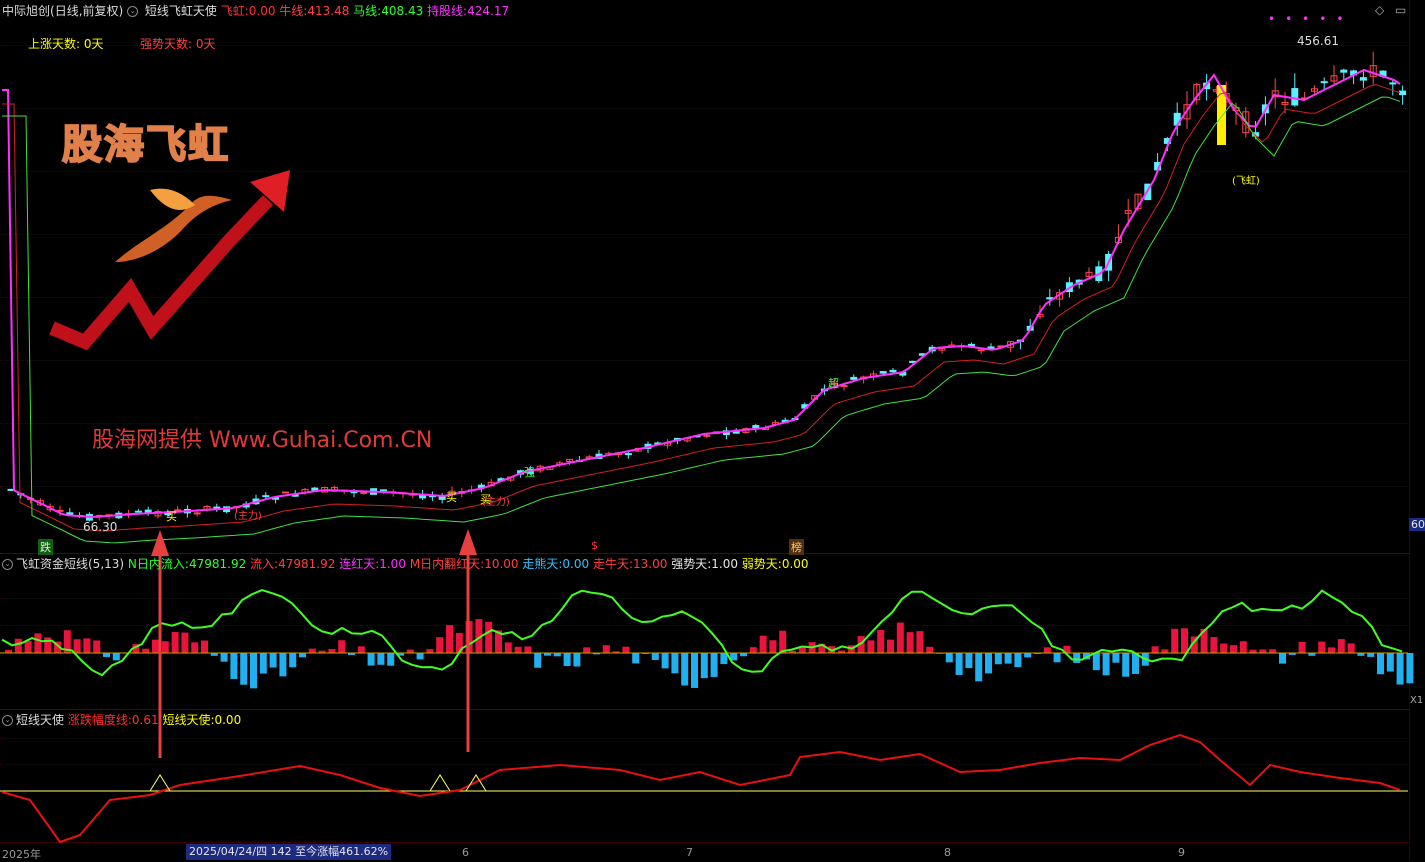 The width and height of the screenshot is (1425, 862). I want to click on zn-label: 走牛天:, so click(613, 564).